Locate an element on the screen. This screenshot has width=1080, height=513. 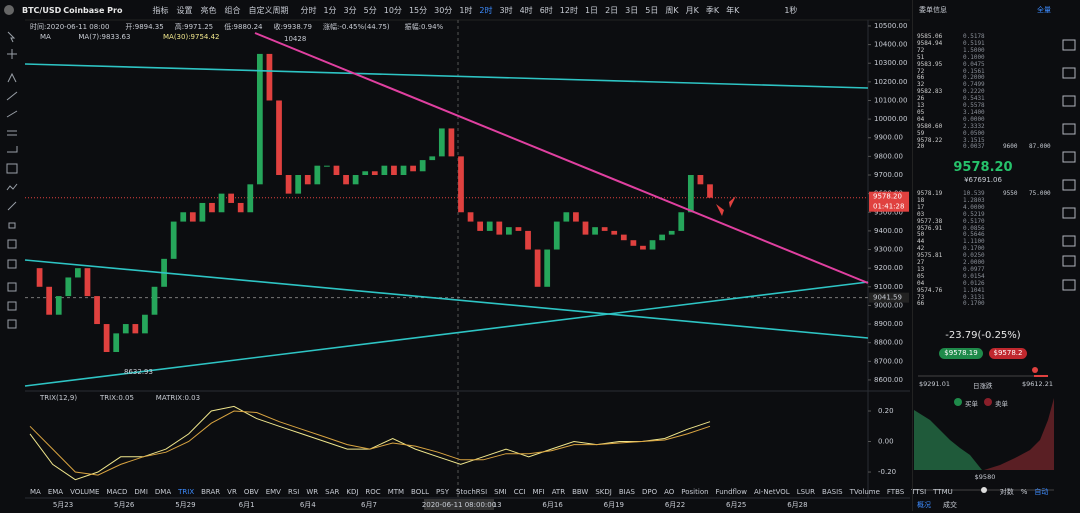
toolbar-button: 亮色 is located at coordinates (208, 10).